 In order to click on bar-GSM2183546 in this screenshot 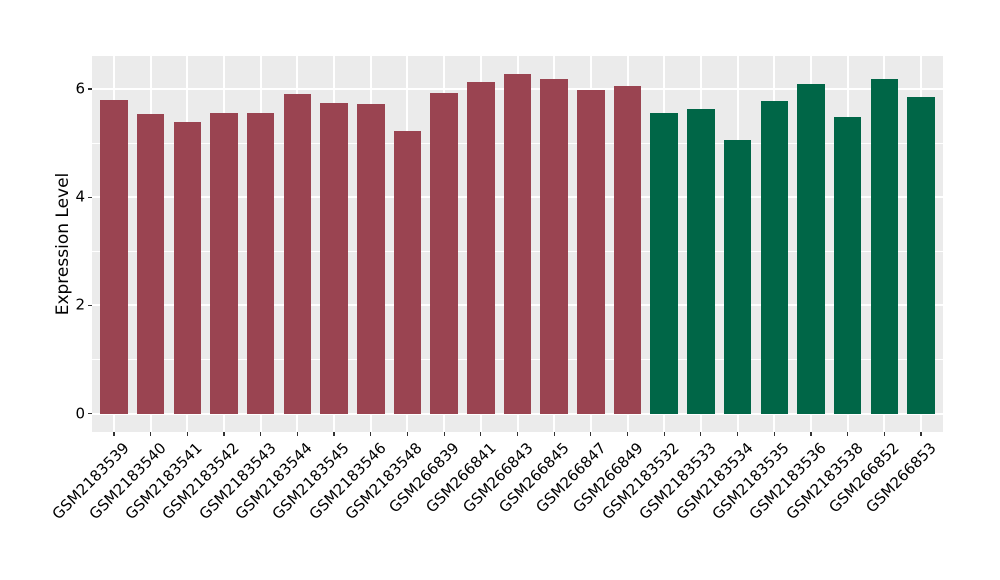, I will do `click(371, 259)`.